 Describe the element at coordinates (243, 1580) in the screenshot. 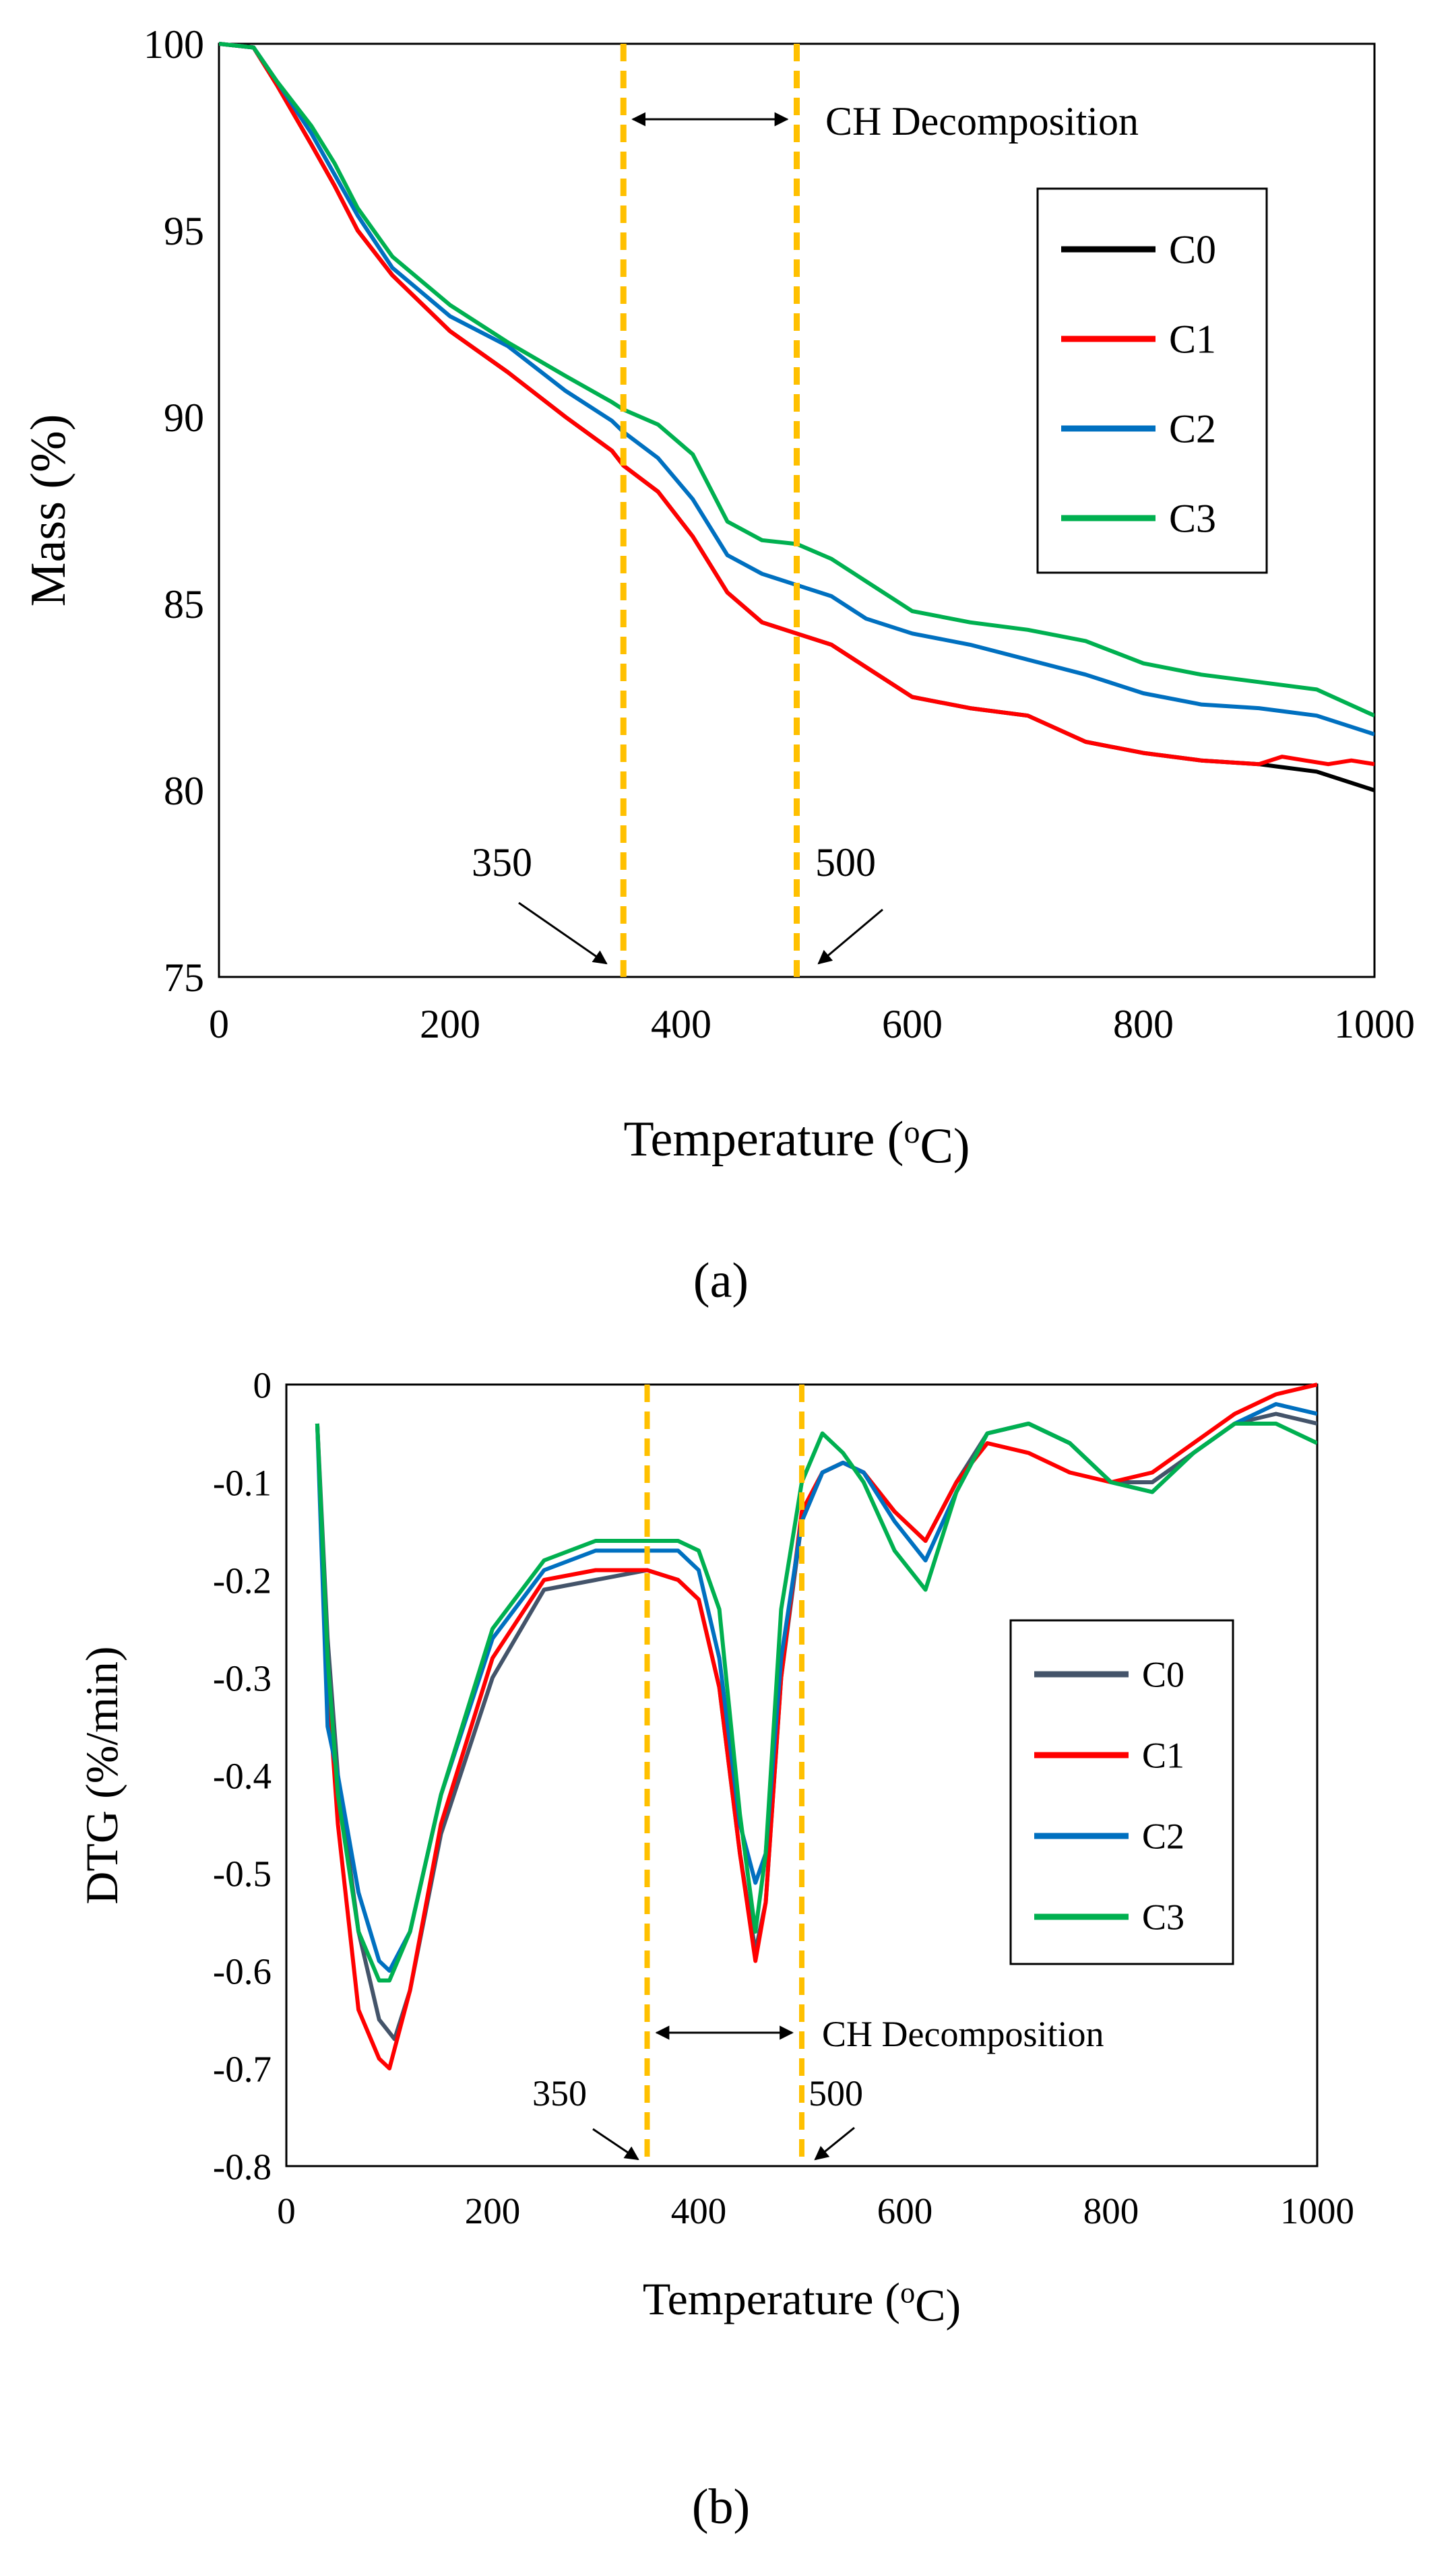

I see `y-tick-label: -0.2` at that location.